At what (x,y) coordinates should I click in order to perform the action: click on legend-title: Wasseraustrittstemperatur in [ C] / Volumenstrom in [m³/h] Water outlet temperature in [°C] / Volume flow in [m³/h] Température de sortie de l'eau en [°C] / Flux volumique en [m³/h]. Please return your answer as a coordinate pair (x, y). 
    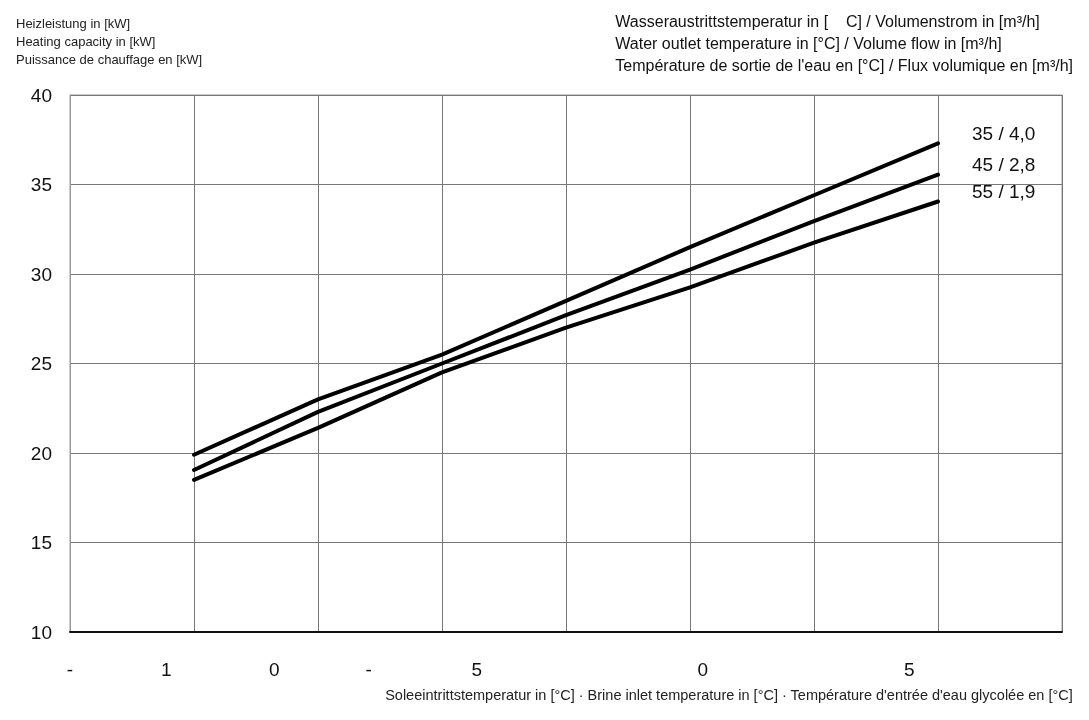
    Looking at the image, I should click on (844, 43).